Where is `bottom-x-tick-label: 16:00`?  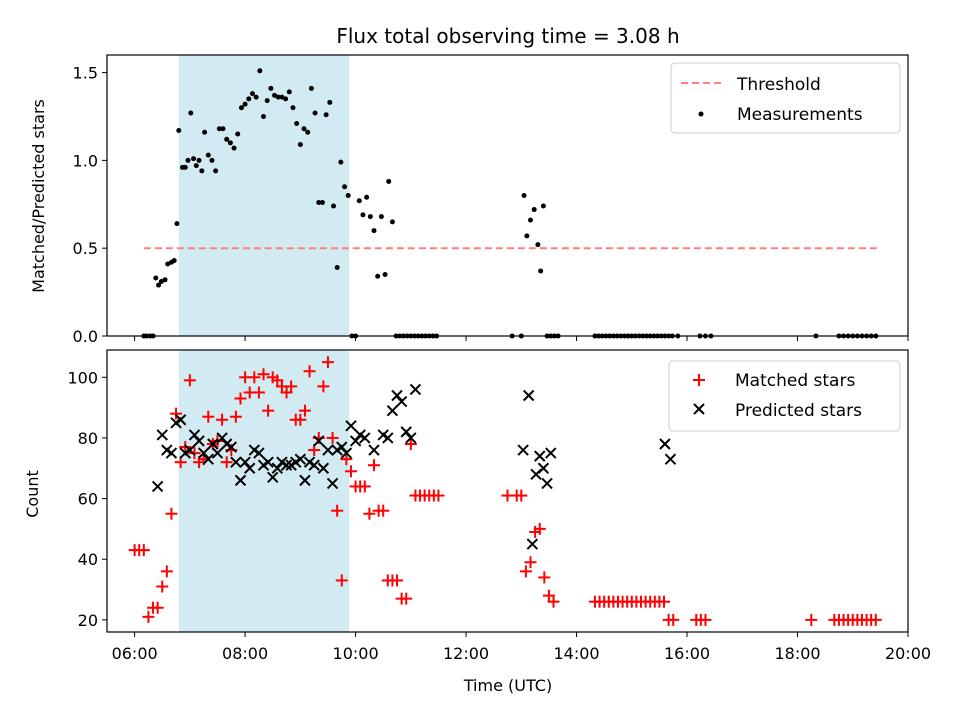 bottom-x-tick-label: 16:00 is located at coordinates (687, 653).